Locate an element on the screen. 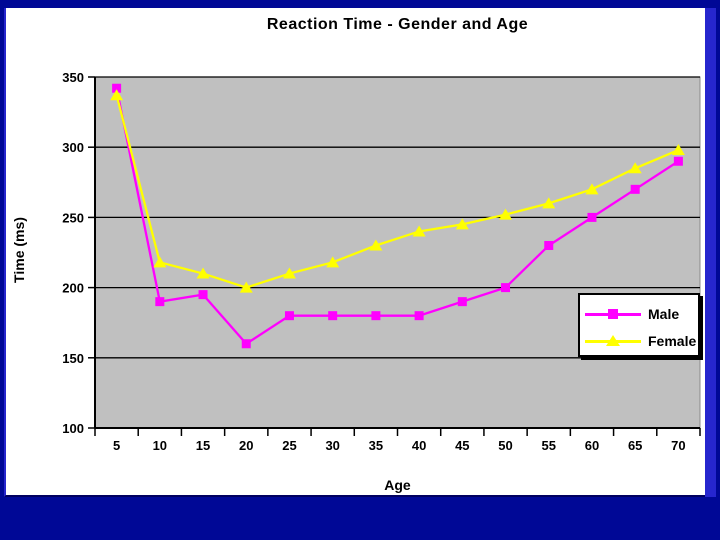  y-tick-label: 350 is located at coordinates (73, 77).